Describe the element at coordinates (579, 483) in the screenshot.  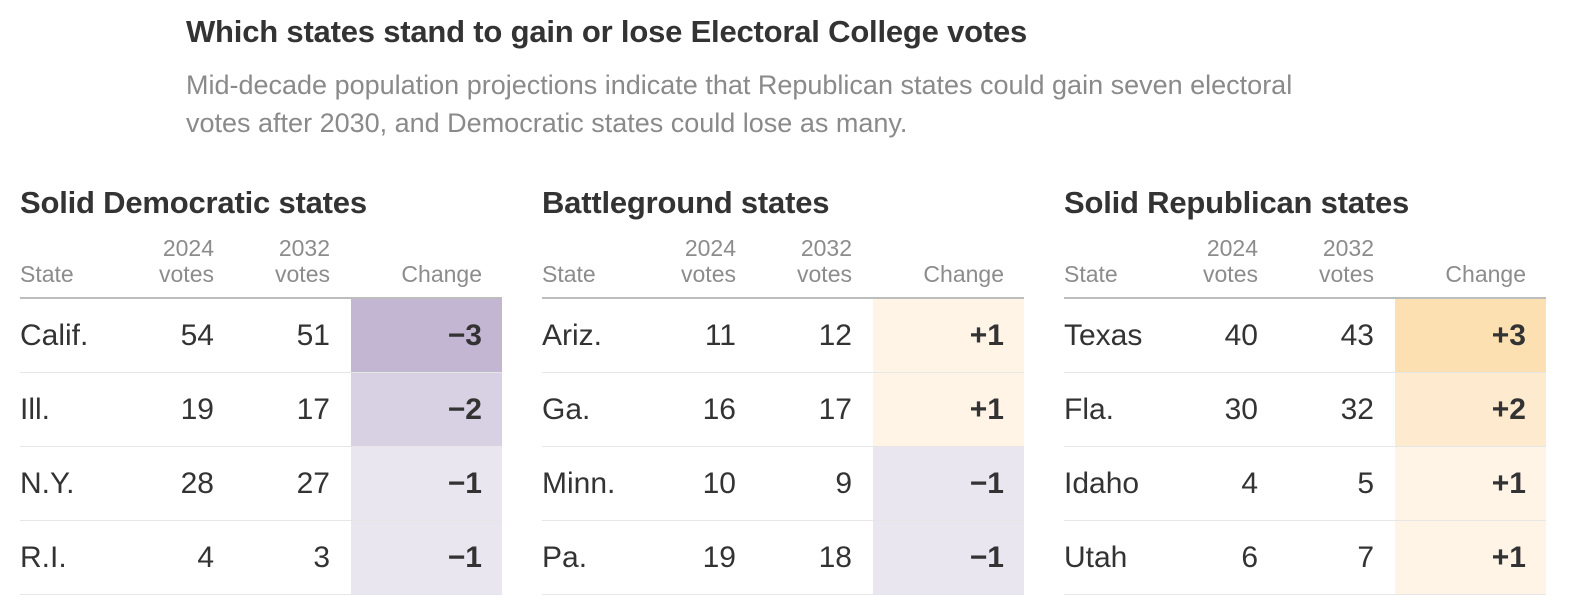
I see `state-name: Minn.` at that location.